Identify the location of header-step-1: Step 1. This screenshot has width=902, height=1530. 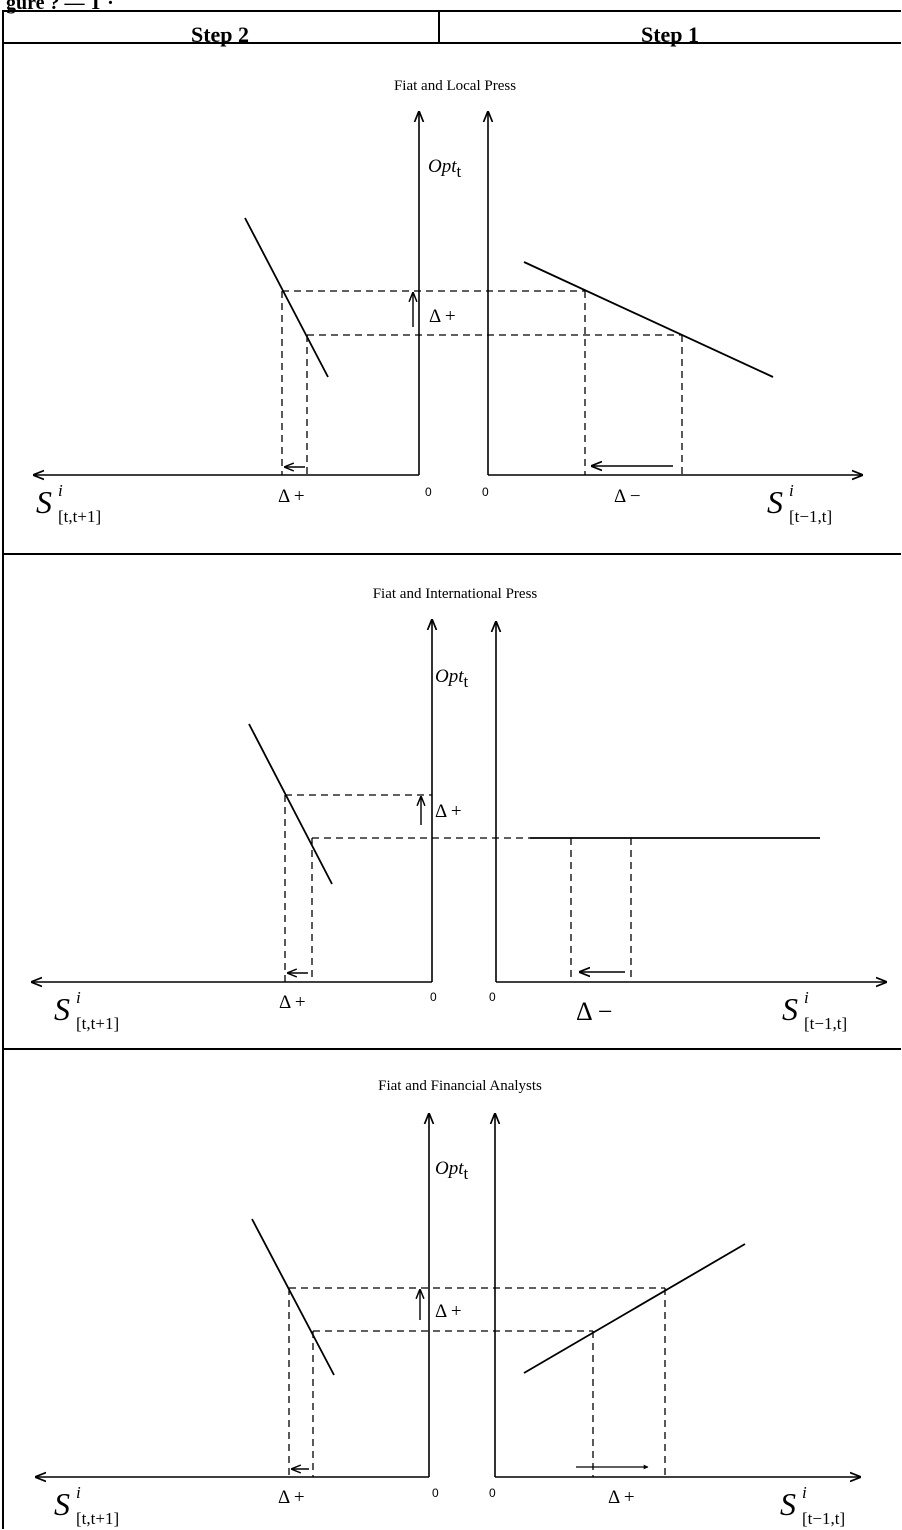
(670, 34).